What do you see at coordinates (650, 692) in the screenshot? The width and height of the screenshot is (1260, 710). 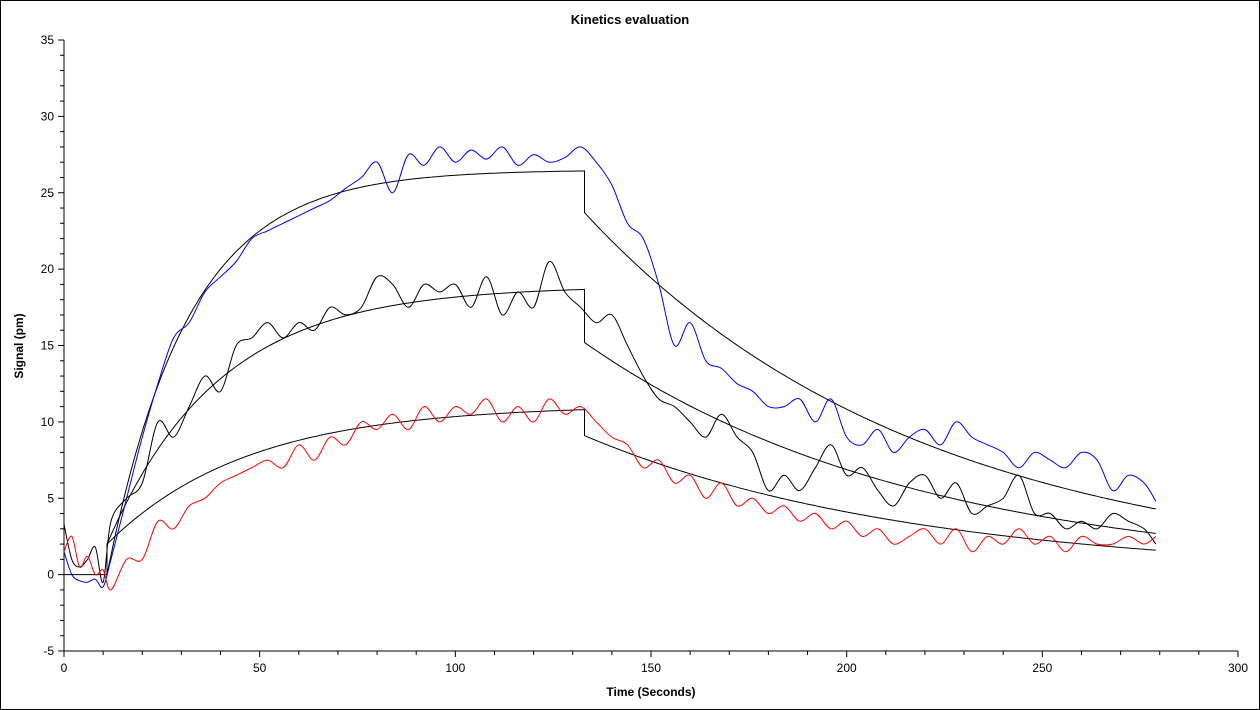 I see `x-axis-label: Time (Seconds)` at bounding box center [650, 692].